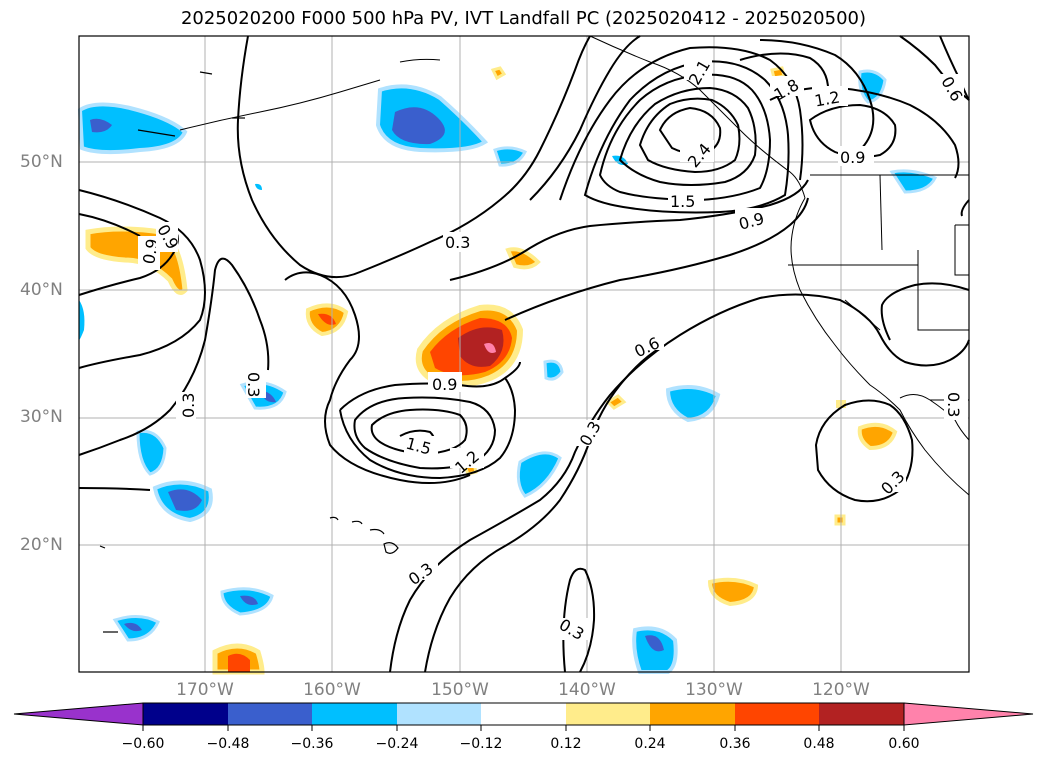 The image size is (1047, 765). I want to click on lat-label: 40°N, so click(41, 290).